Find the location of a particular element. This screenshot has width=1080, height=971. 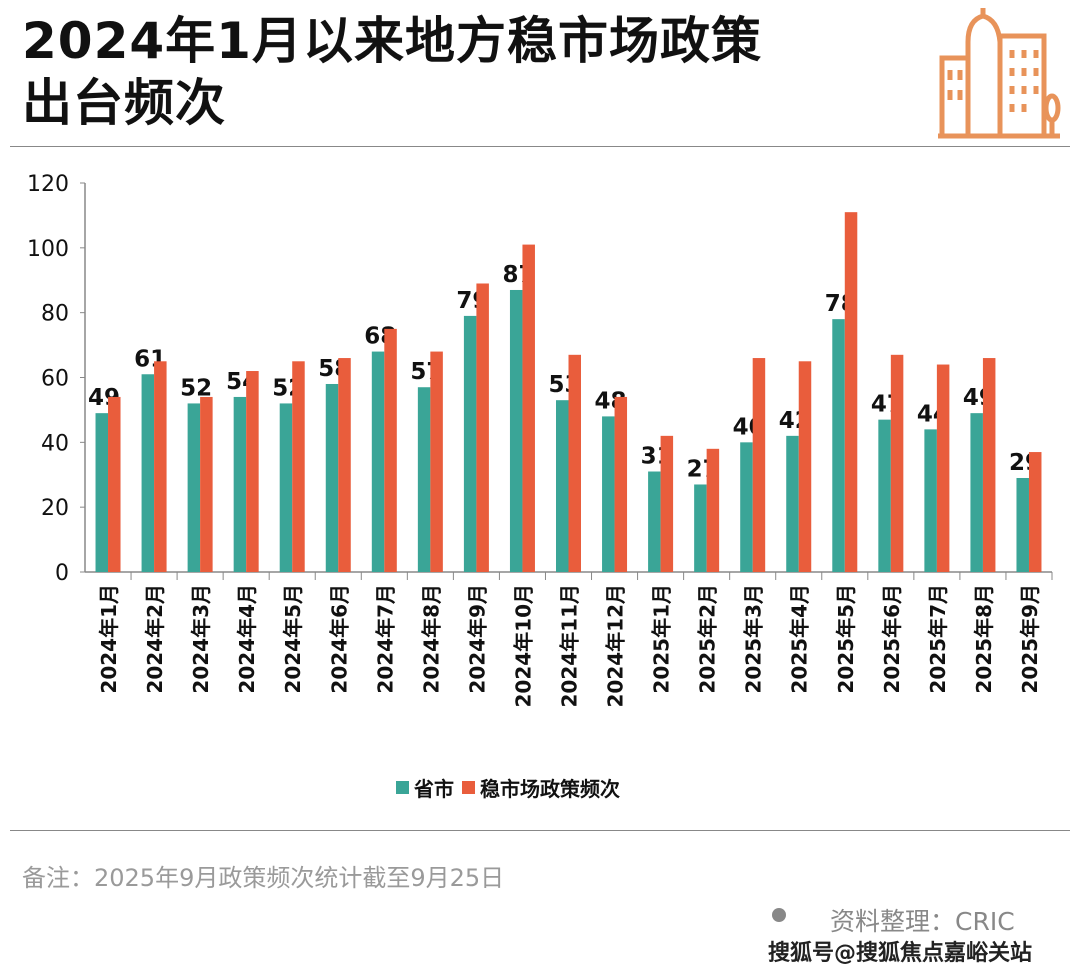

x-tick-label: 2025年3月 is located at coordinates (754, 639).